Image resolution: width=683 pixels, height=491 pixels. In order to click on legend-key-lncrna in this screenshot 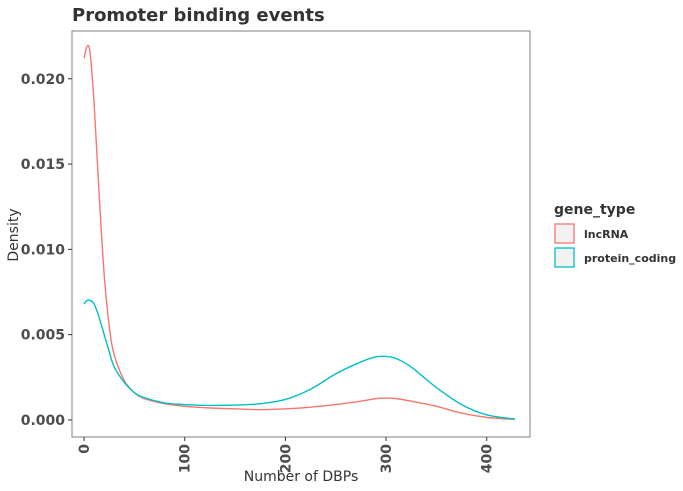, I will do `click(564, 233)`.